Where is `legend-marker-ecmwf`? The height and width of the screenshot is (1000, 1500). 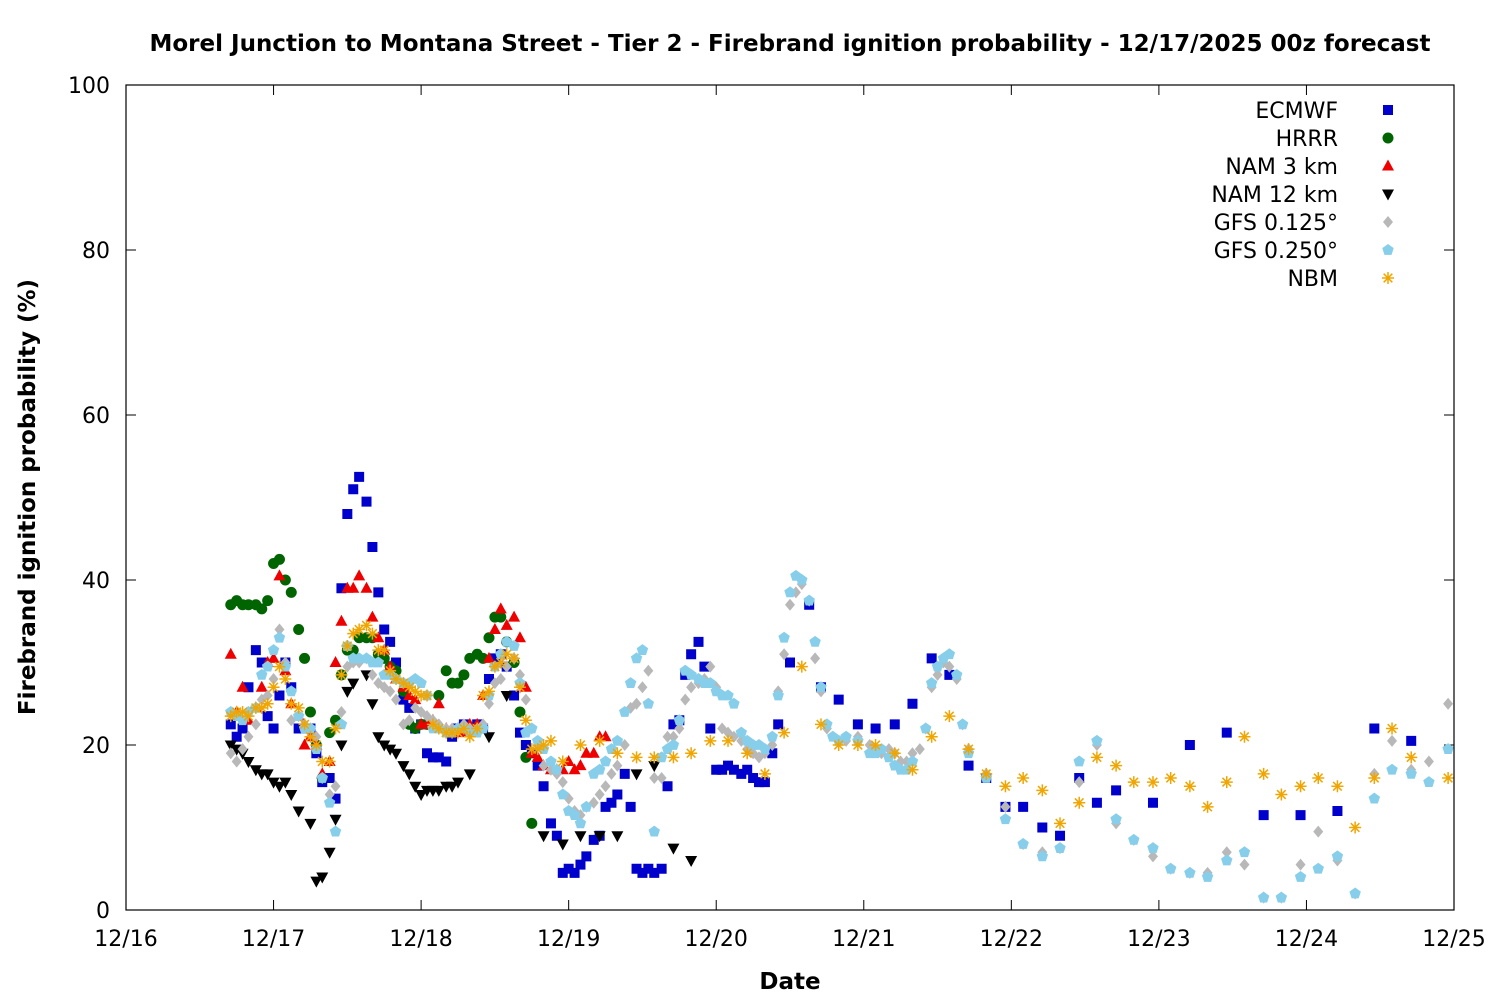
legend-marker-ecmwf is located at coordinates (1388, 110).